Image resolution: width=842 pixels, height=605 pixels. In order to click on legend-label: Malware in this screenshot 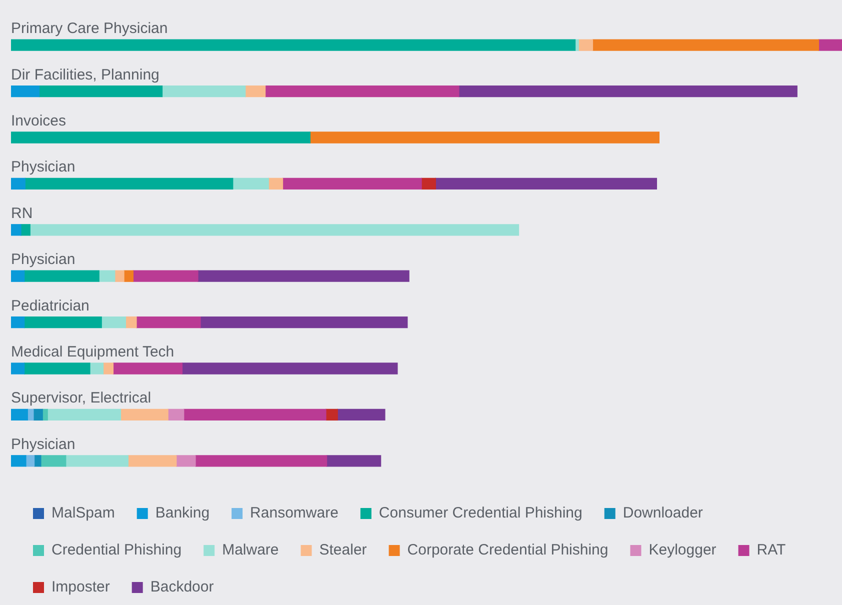, I will do `click(250, 550)`.